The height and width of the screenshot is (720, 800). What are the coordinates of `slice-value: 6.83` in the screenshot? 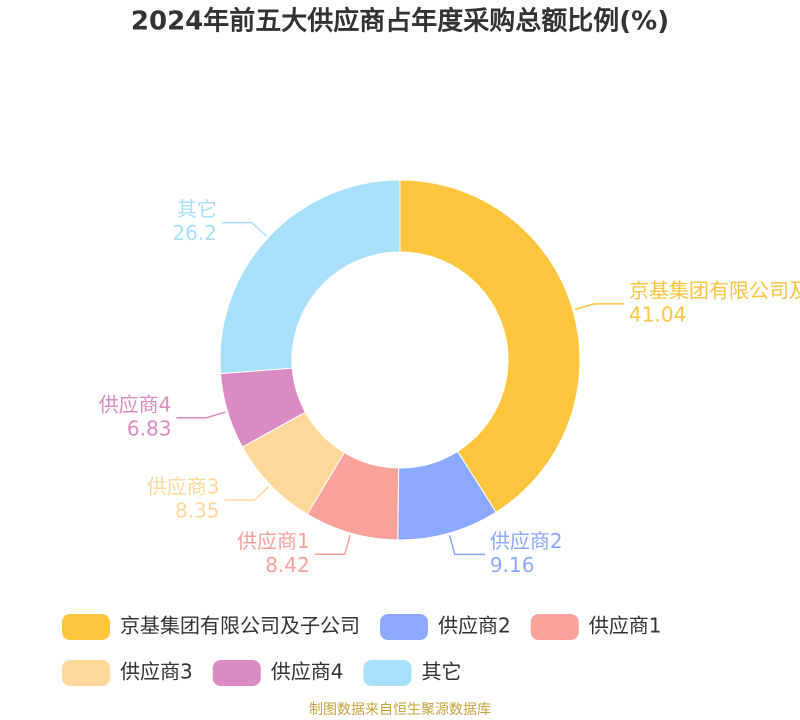 It's located at (149, 428).